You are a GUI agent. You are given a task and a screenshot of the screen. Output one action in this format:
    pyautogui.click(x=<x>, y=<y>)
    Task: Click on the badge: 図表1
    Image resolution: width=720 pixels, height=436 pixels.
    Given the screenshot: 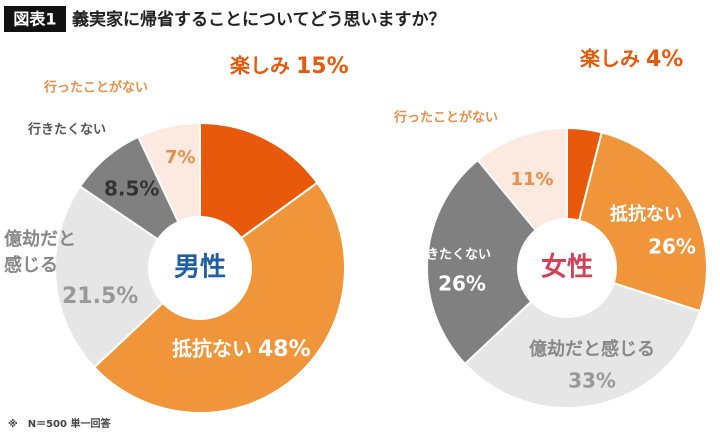 What is the action you would take?
    pyautogui.click(x=34, y=19)
    